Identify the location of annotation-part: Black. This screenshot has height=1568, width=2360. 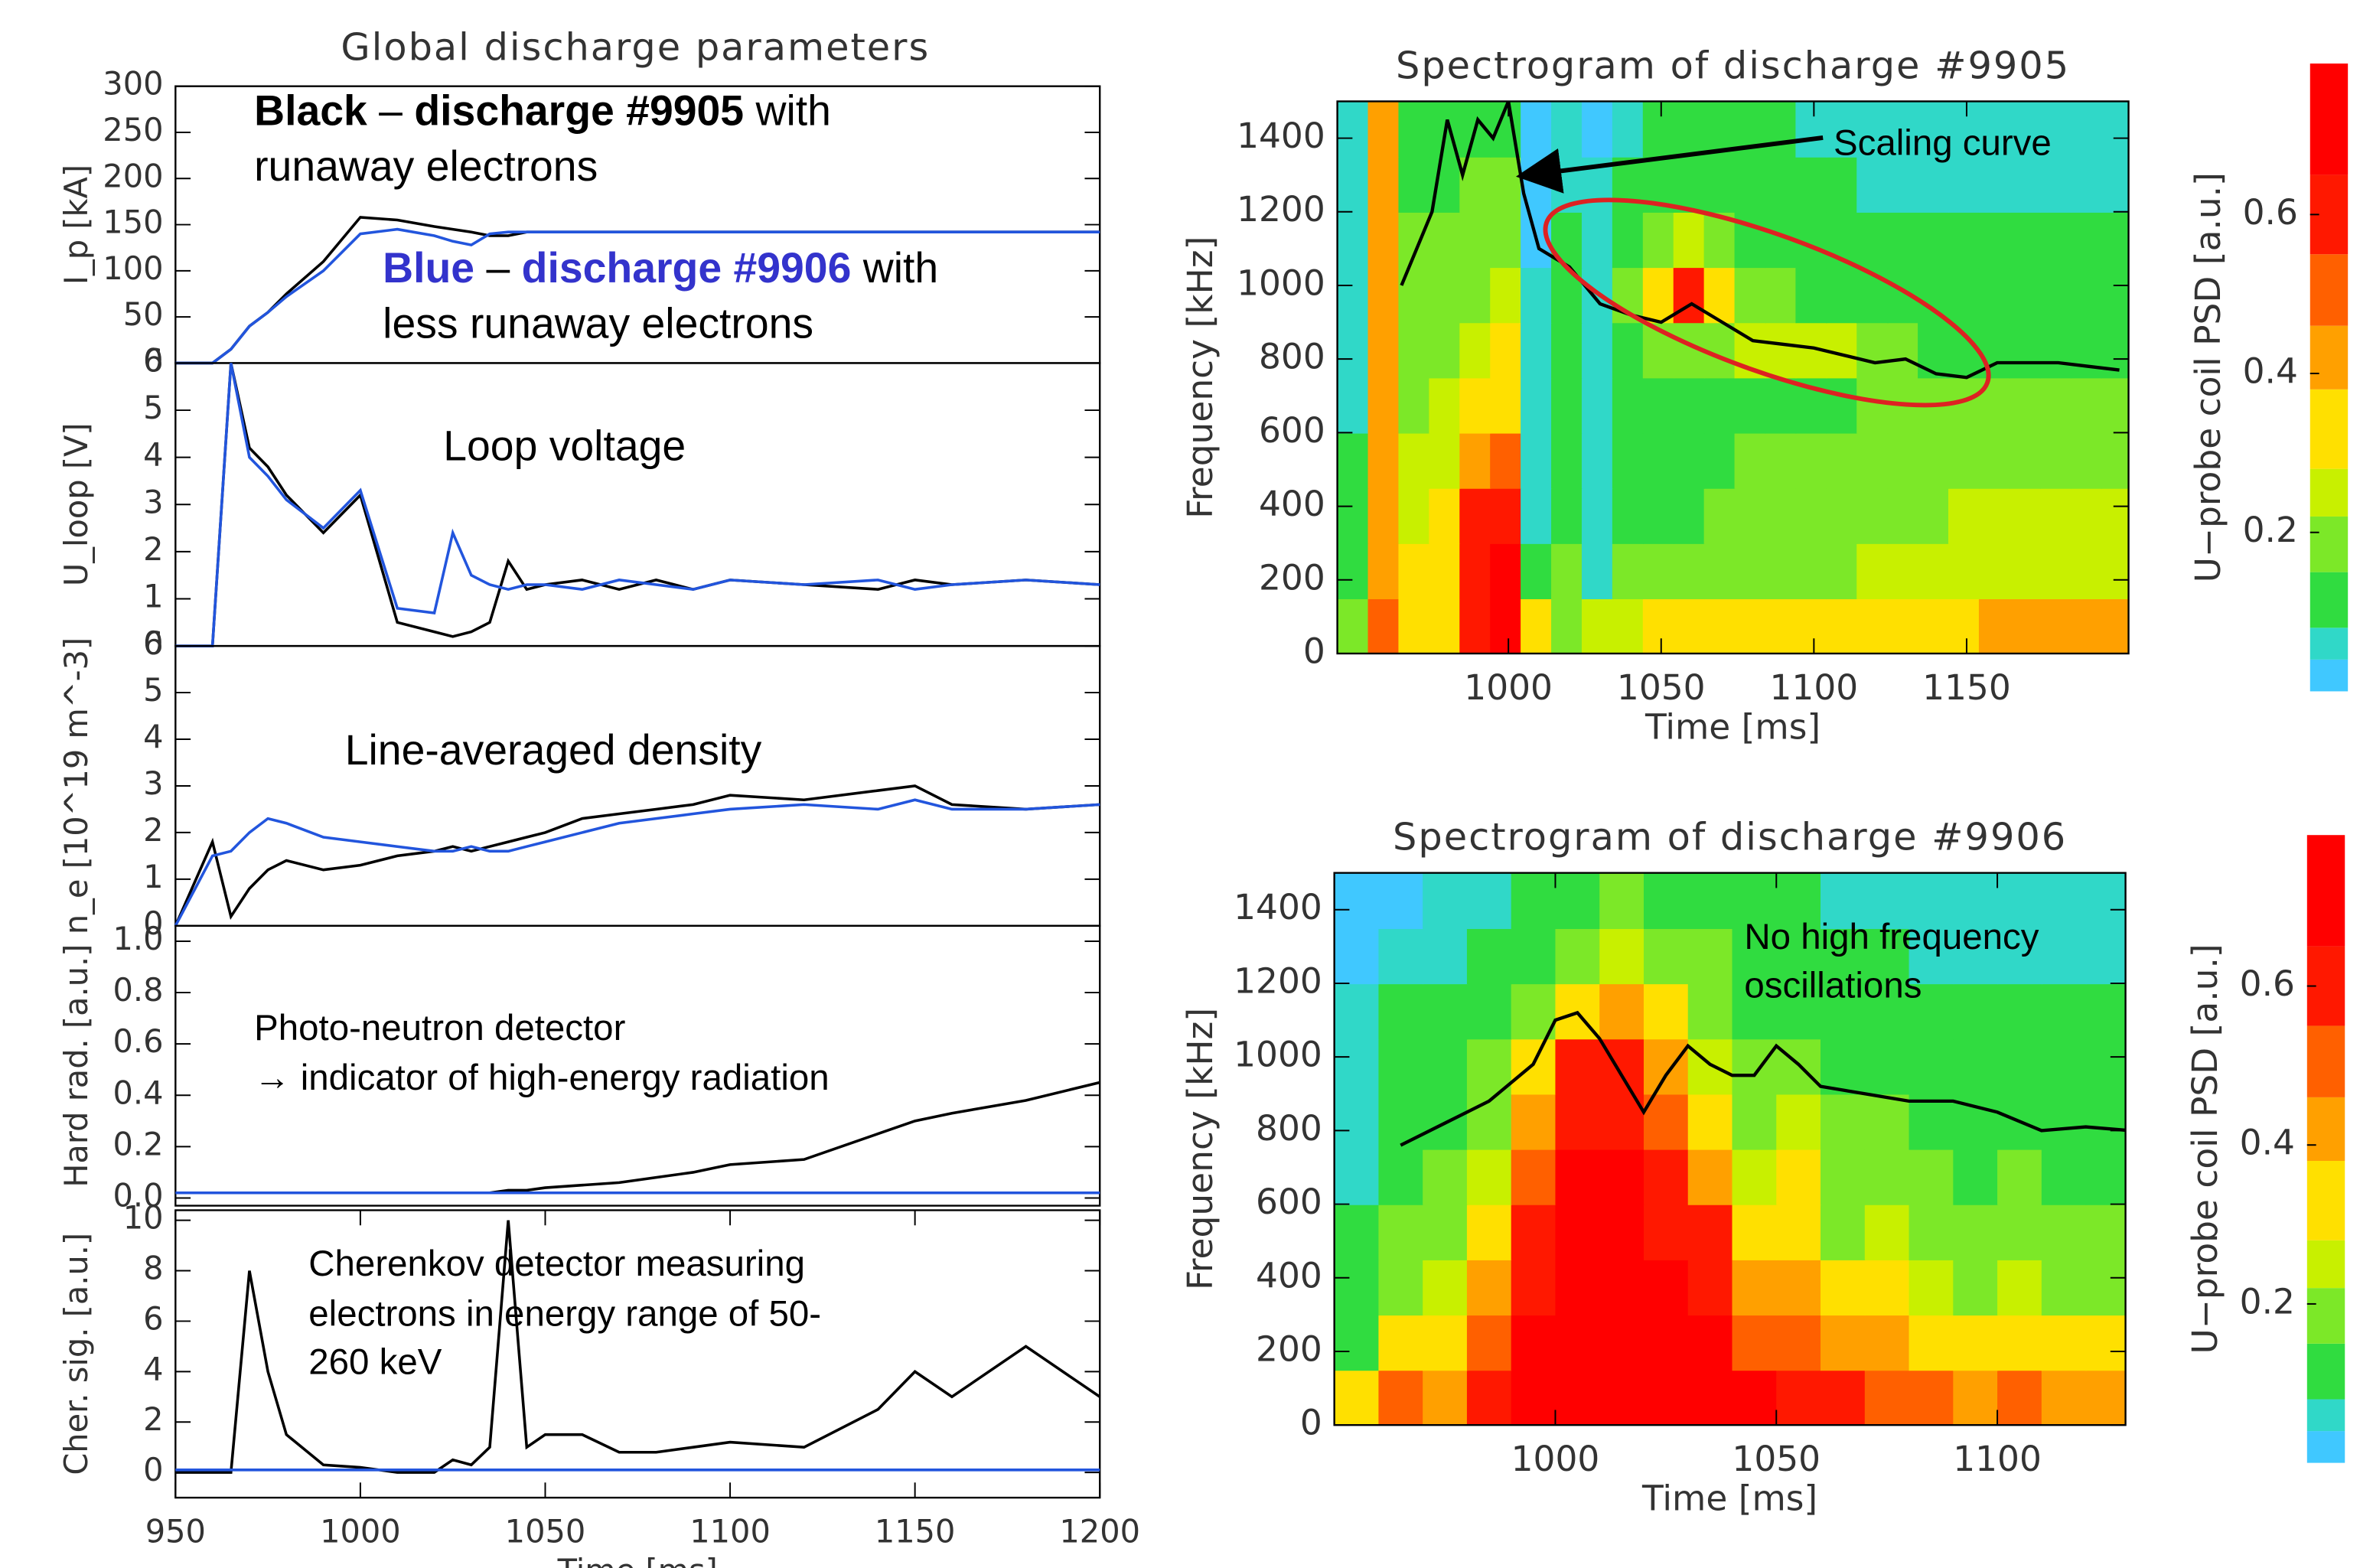
(310, 110).